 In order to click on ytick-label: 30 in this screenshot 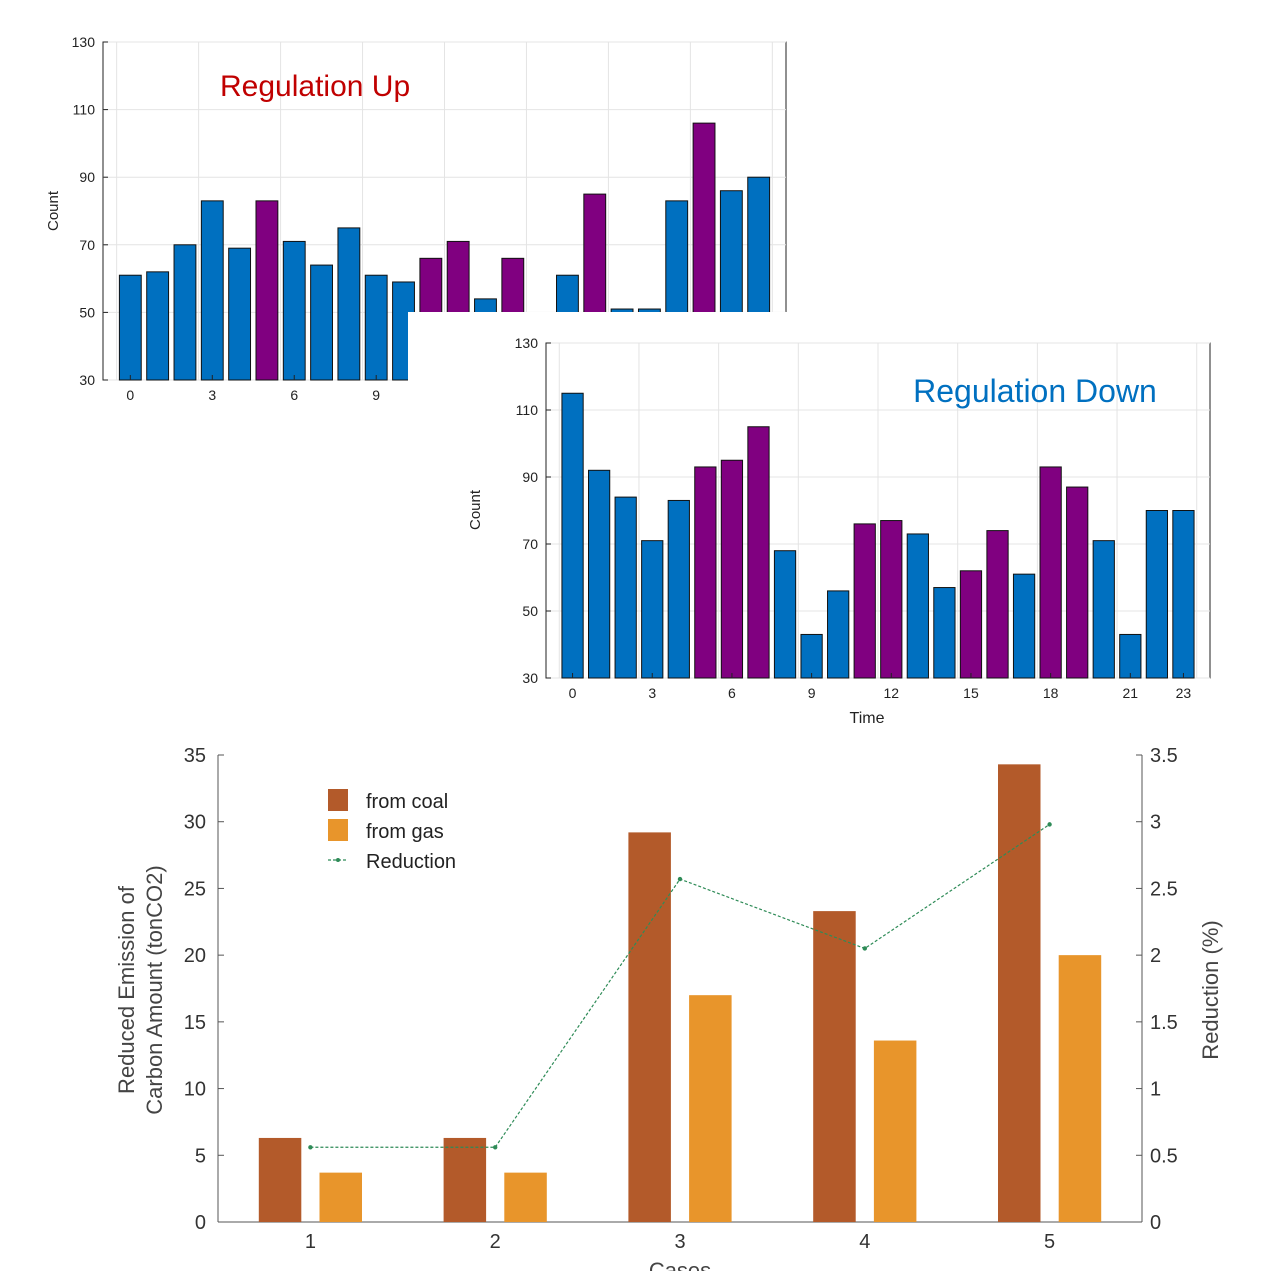, I will do `click(530, 678)`.